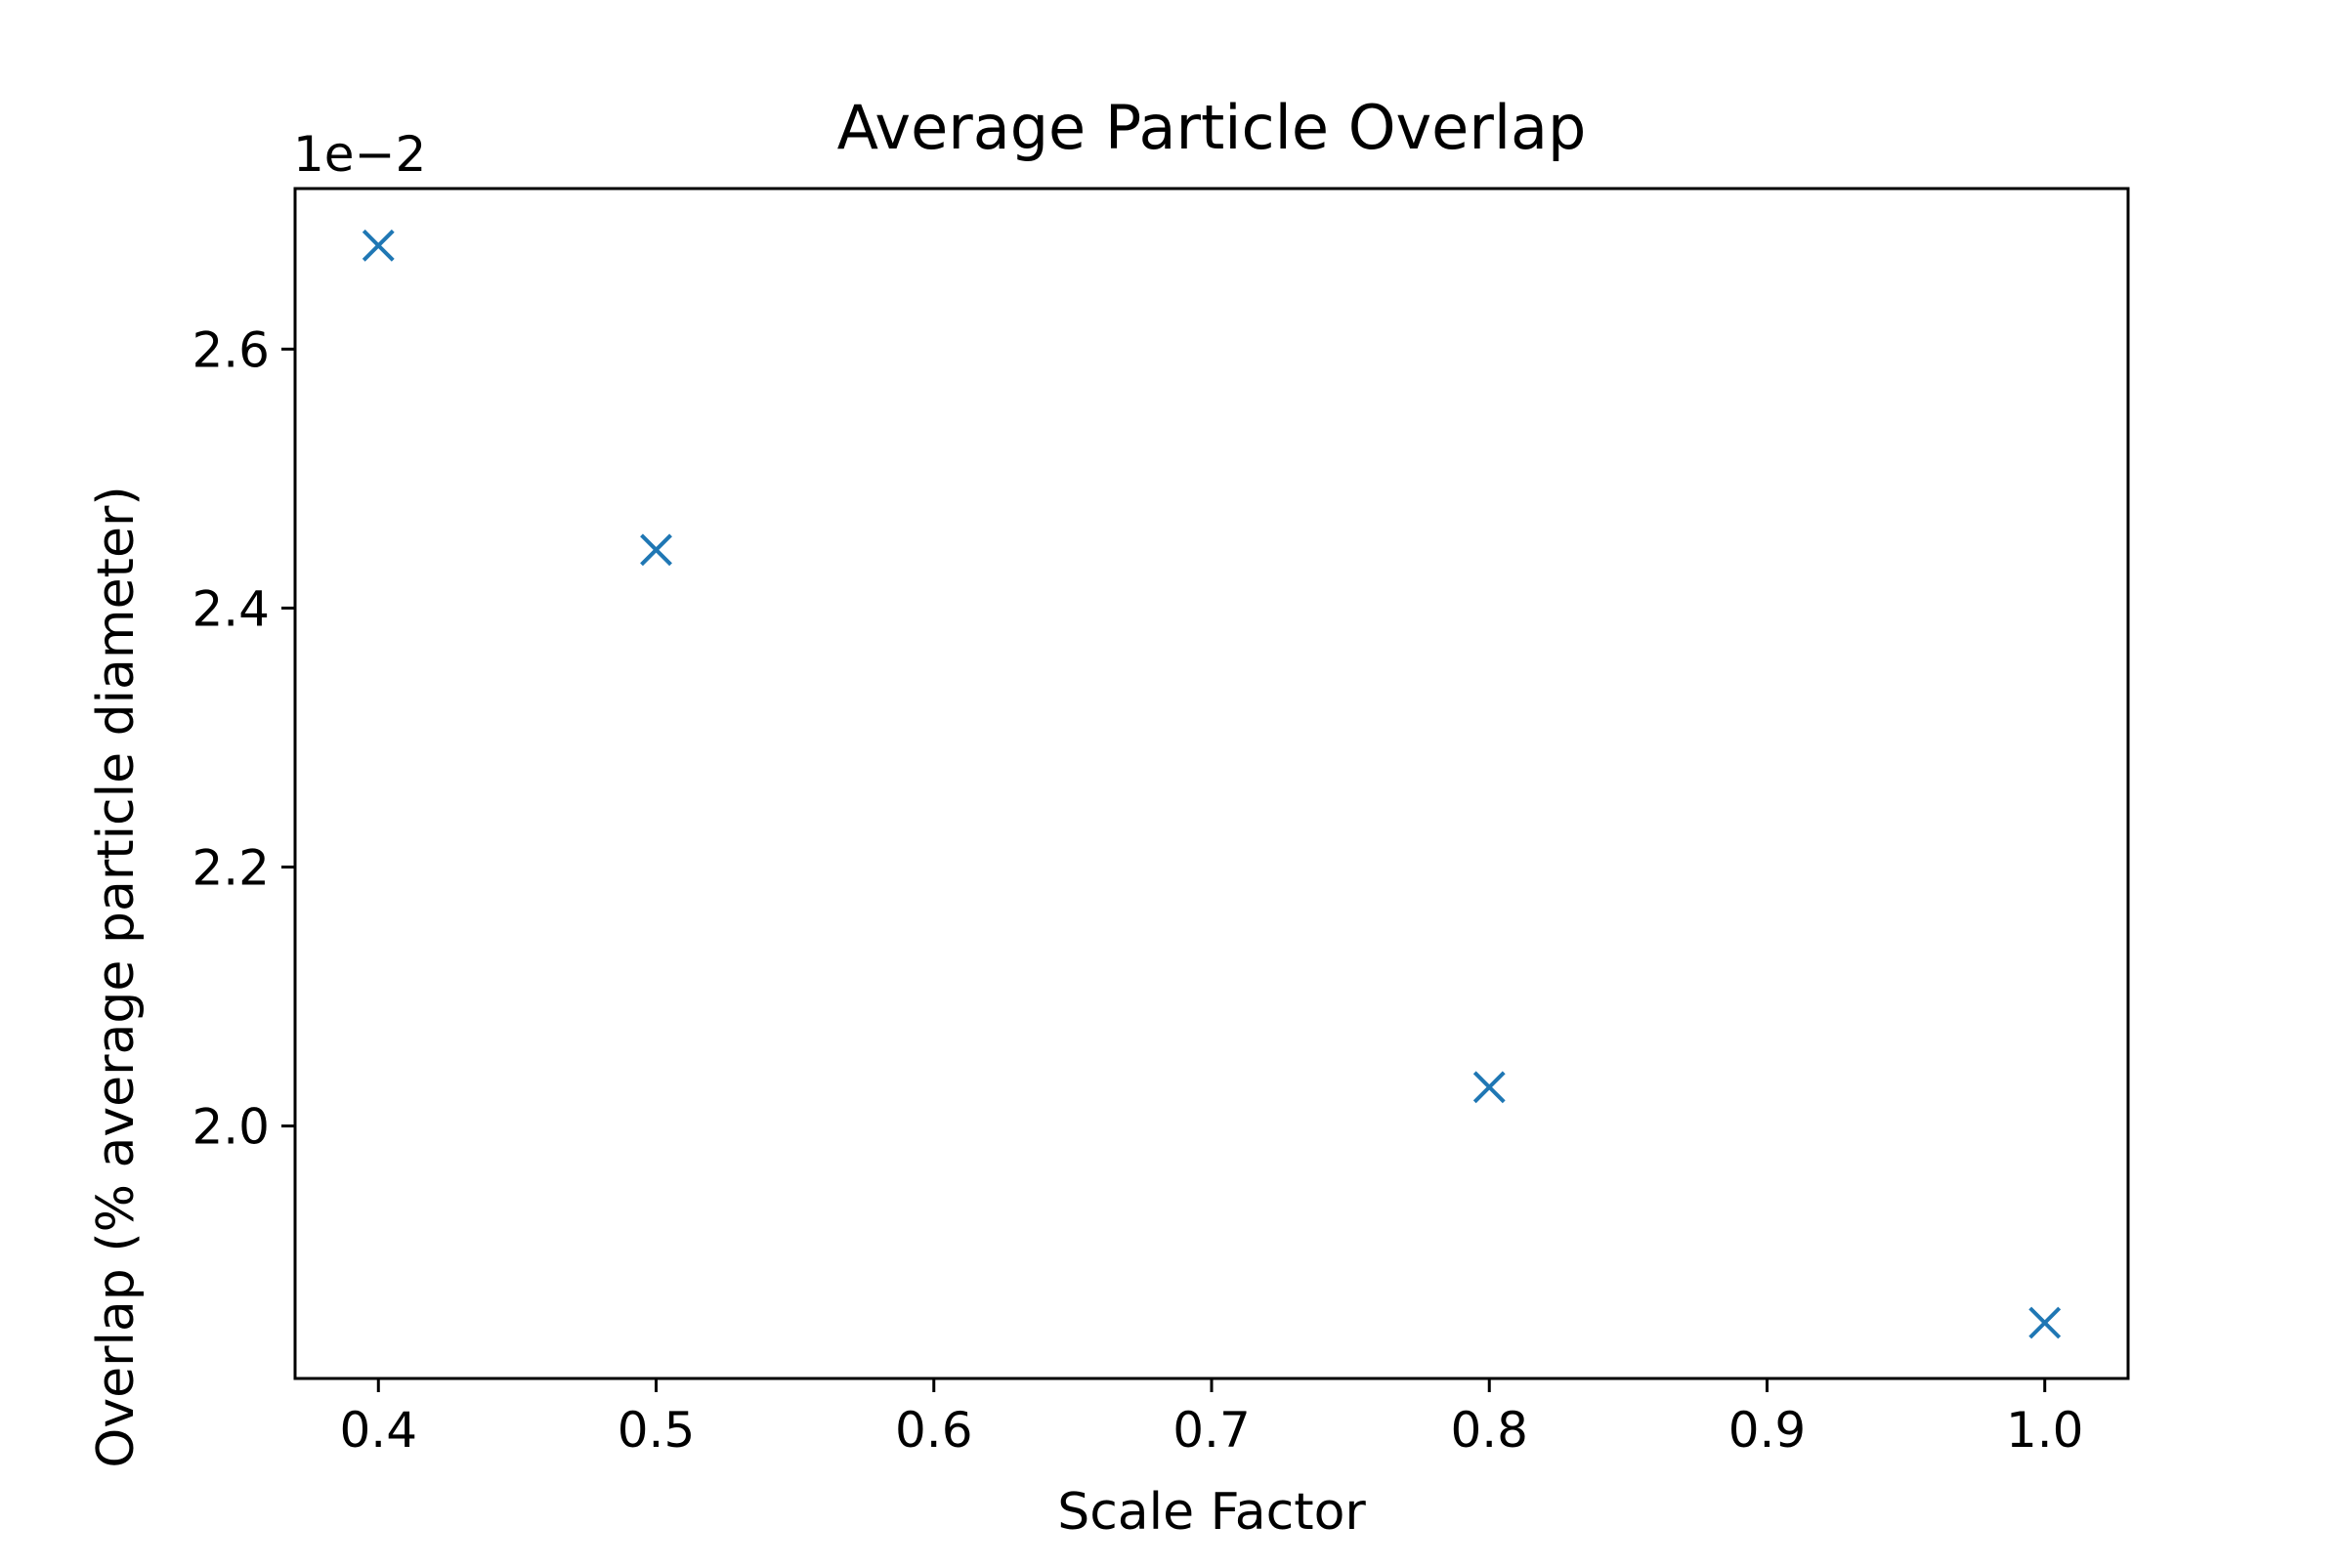  Describe the element at coordinates (231, 608) in the screenshot. I see `y-tick-label: 2.4` at that location.